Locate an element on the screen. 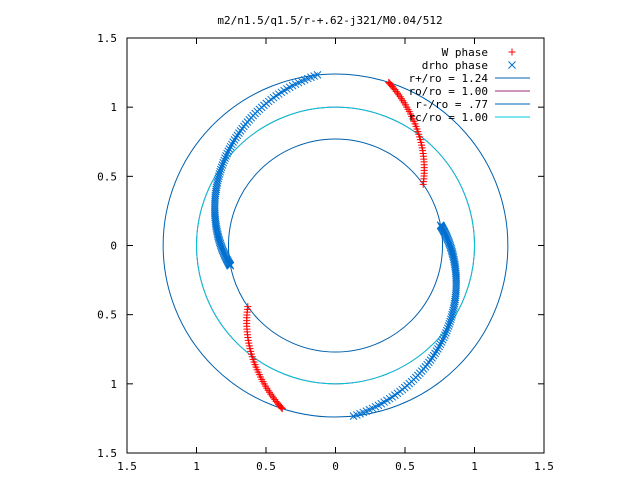 The height and width of the screenshot is (480, 640). legend-label: r-/ro = .77 is located at coordinates (451, 104).